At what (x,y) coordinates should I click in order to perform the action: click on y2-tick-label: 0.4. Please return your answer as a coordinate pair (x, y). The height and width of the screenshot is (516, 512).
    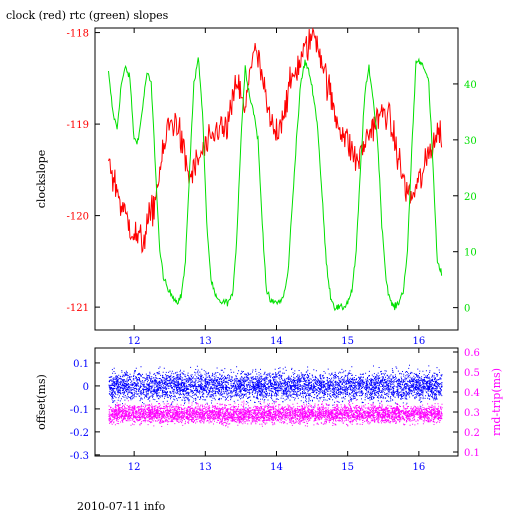
    Looking at the image, I should click on (472, 393).